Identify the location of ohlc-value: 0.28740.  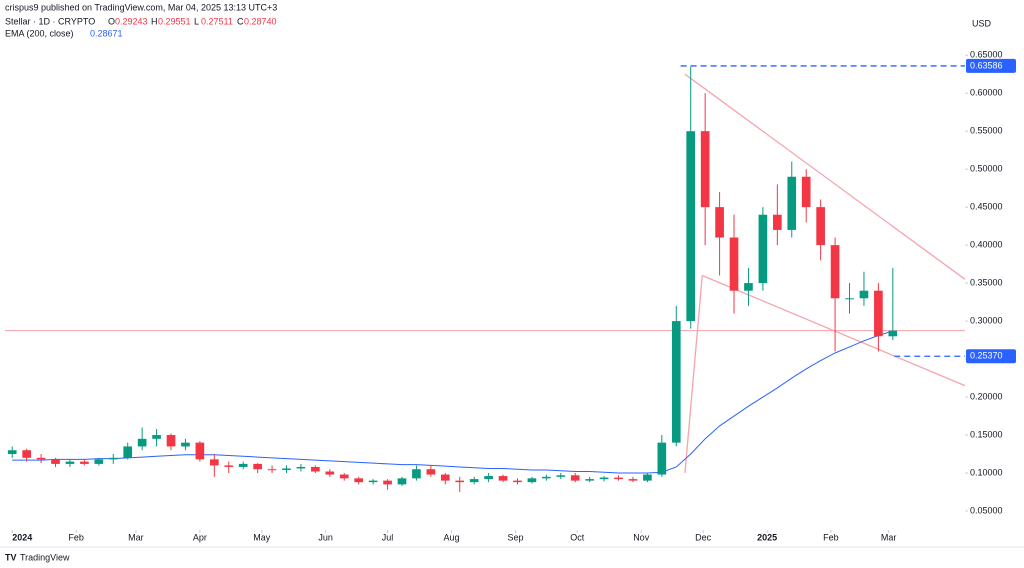
(260, 21).